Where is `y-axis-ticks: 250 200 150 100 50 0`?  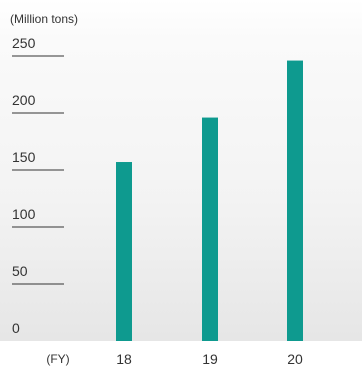
y-axis-ticks: 250 200 150 100 50 0 is located at coordinates (38, 185).